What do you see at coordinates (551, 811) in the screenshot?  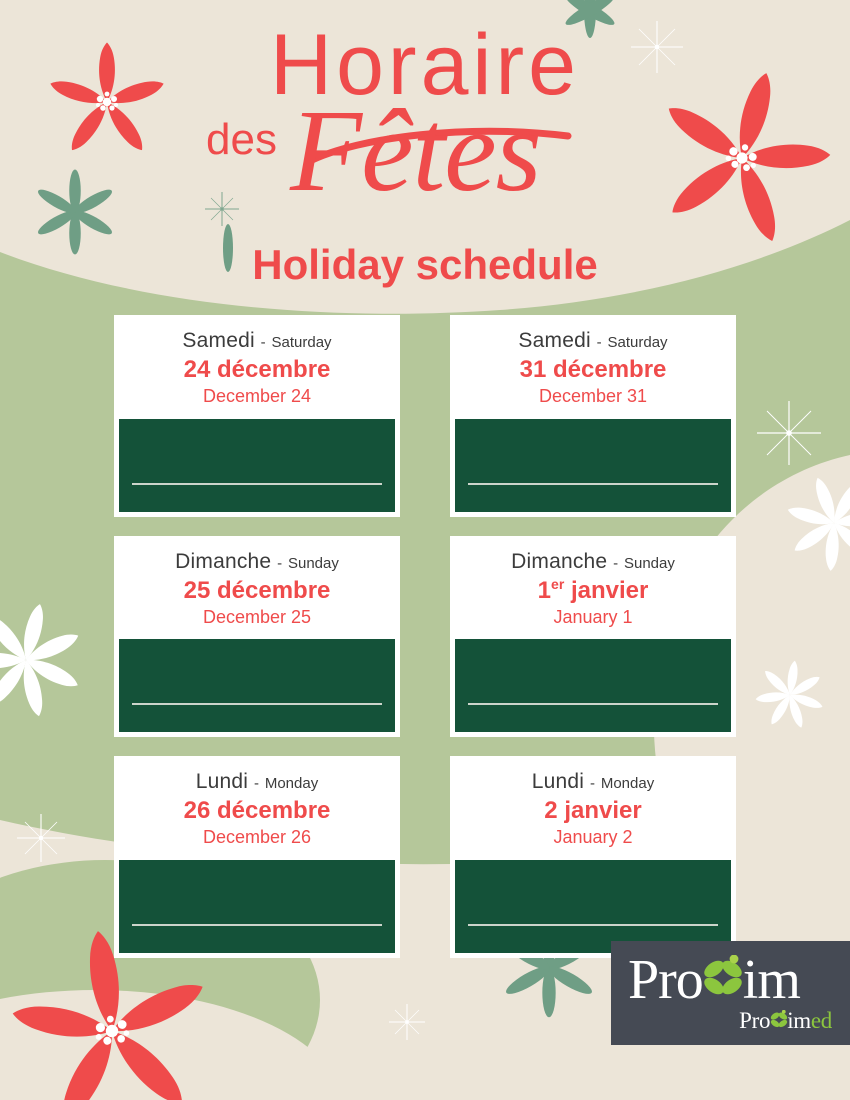 I see `date-number: 2` at bounding box center [551, 811].